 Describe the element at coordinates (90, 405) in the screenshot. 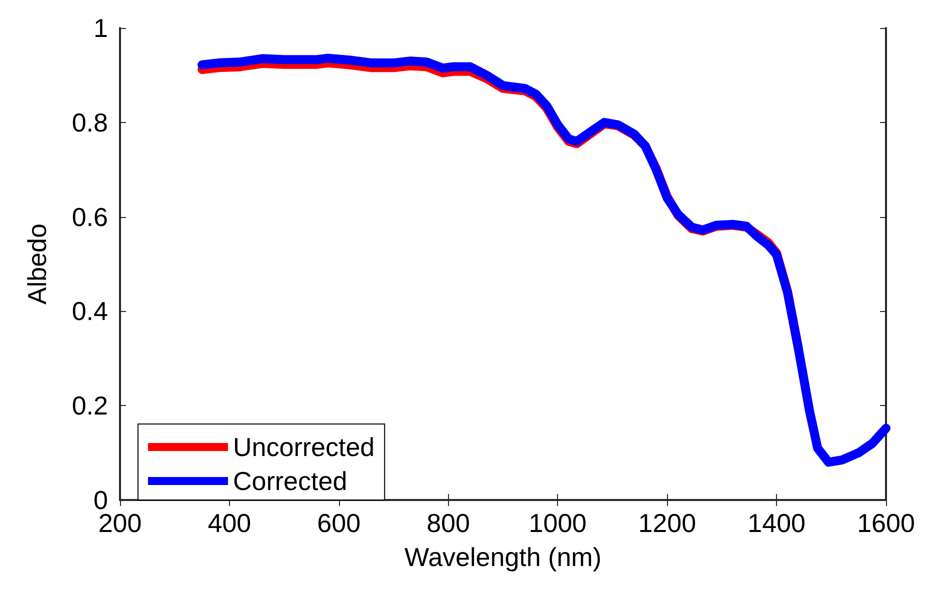

I see `y-tick-label: 0.2` at that location.